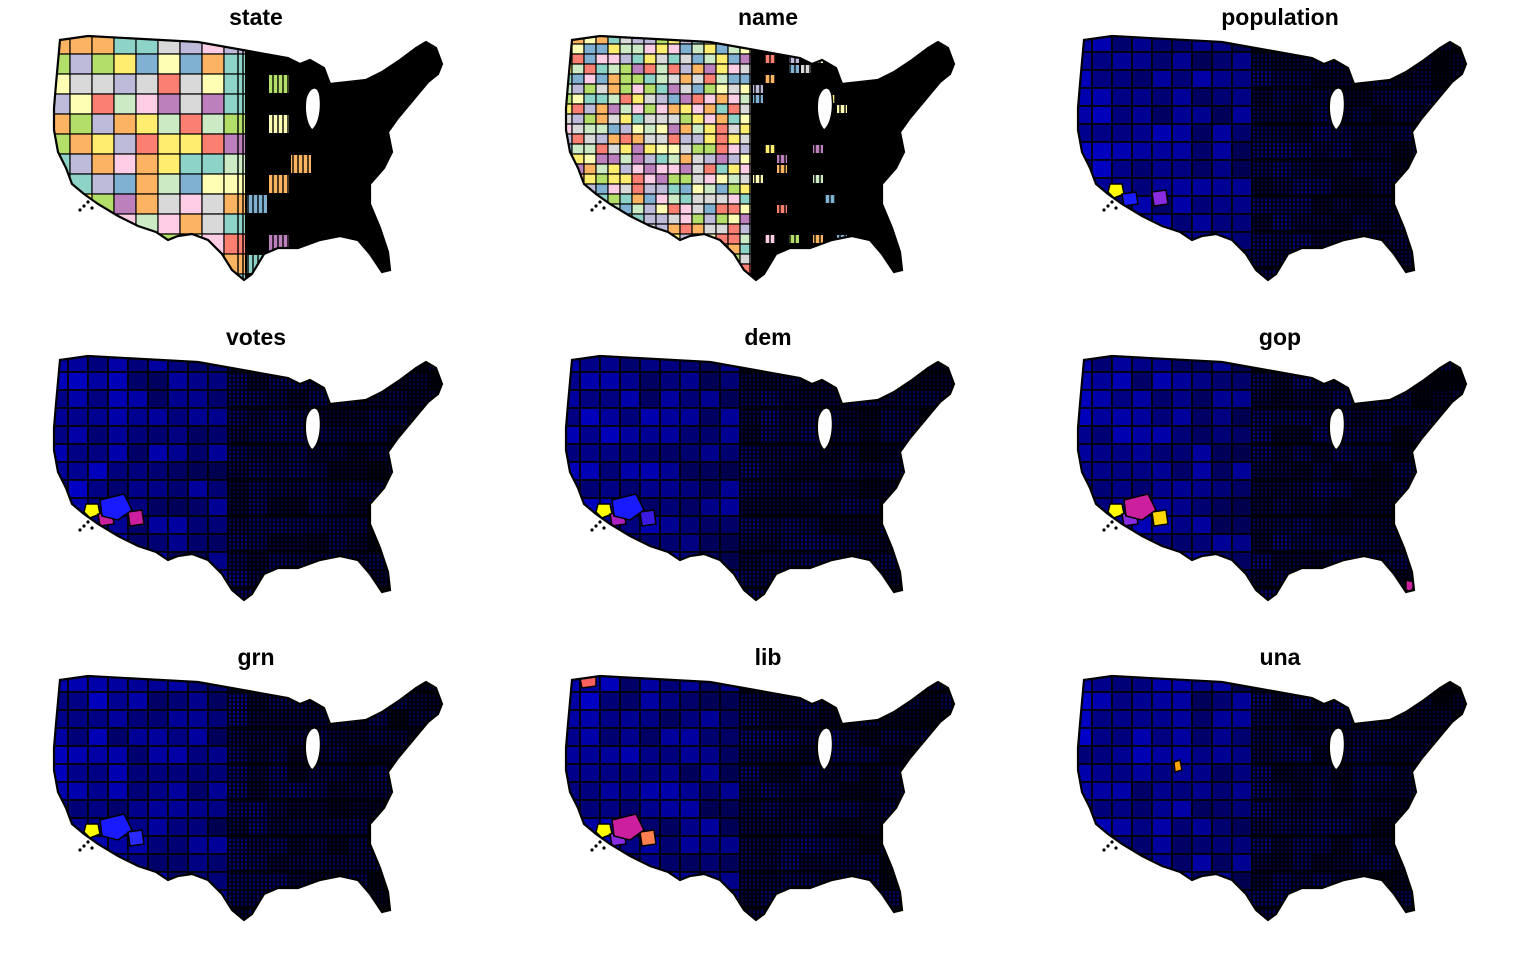 This screenshot has width=1536, height=960. What do you see at coordinates (1130, 199) in the screenshot?
I see `hotspot-sd` at bounding box center [1130, 199].